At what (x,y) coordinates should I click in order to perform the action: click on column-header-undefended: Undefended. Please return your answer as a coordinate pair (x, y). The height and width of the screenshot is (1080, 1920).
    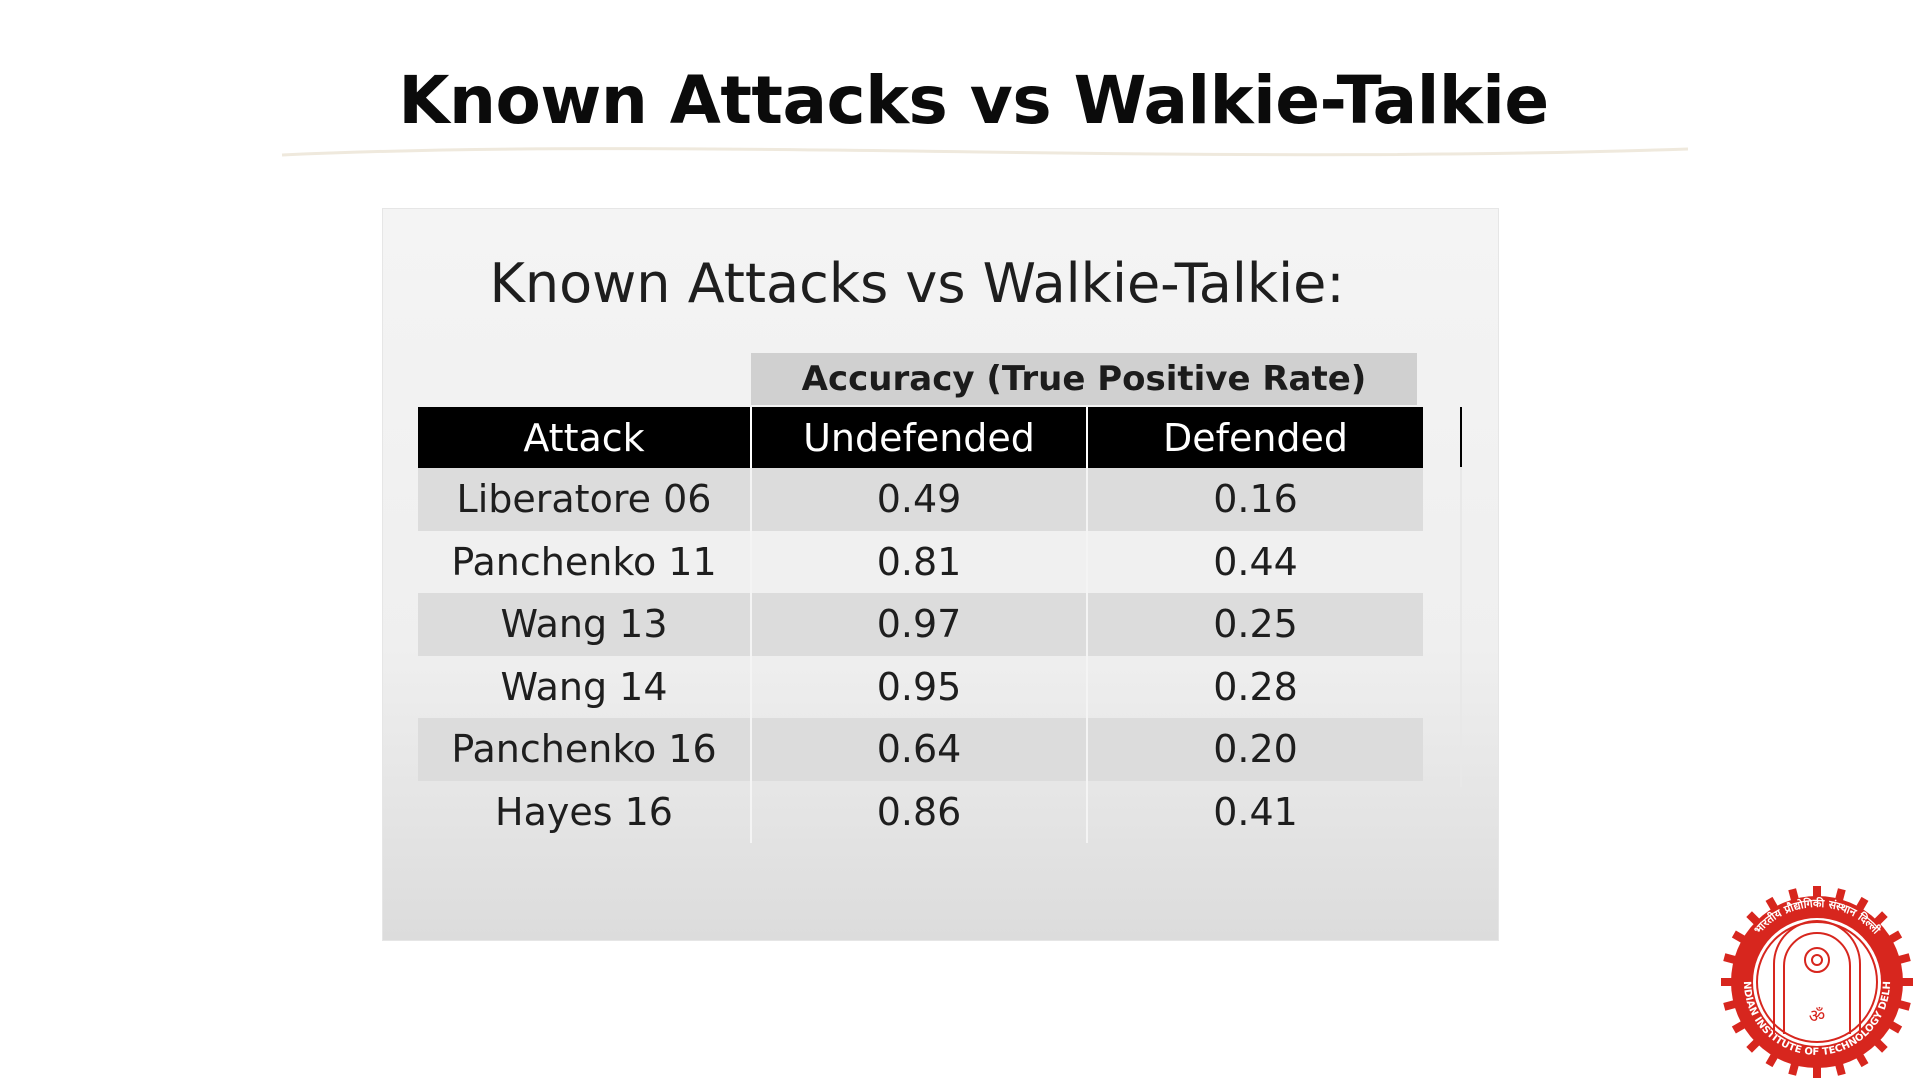
    Looking at the image, I should click on (918, 437).